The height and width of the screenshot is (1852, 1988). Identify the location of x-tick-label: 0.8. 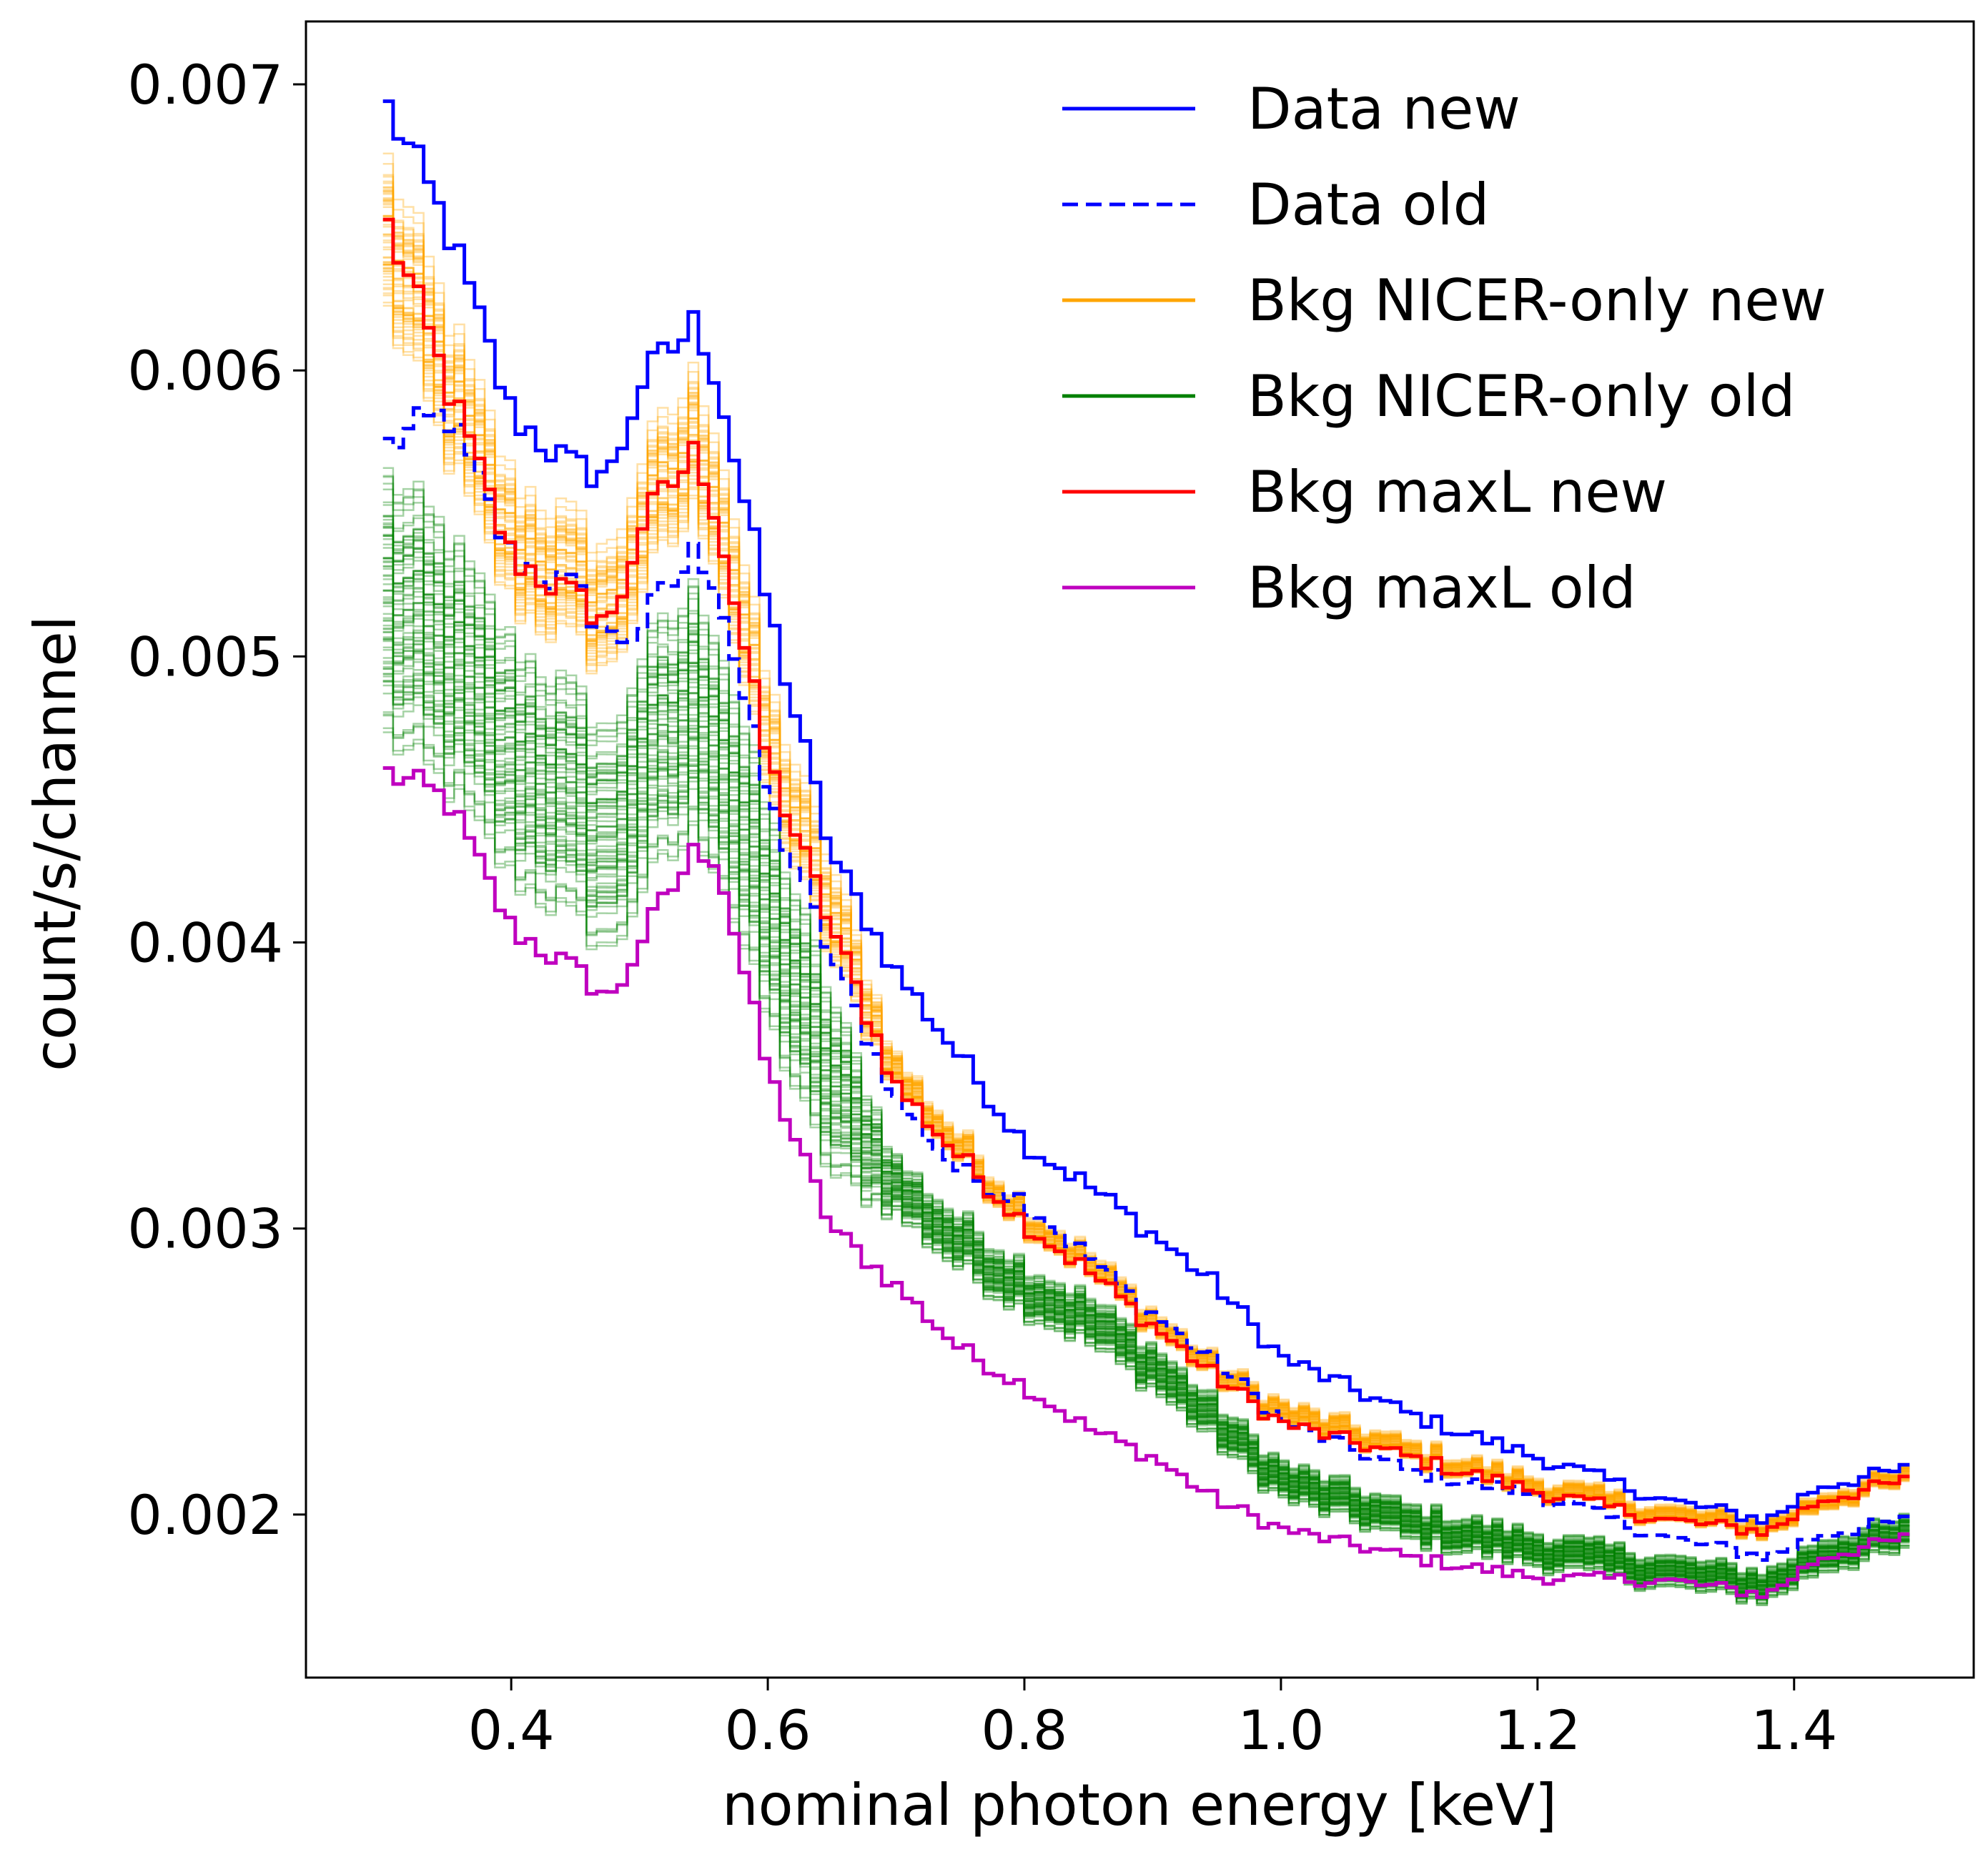
(1024, 1730).